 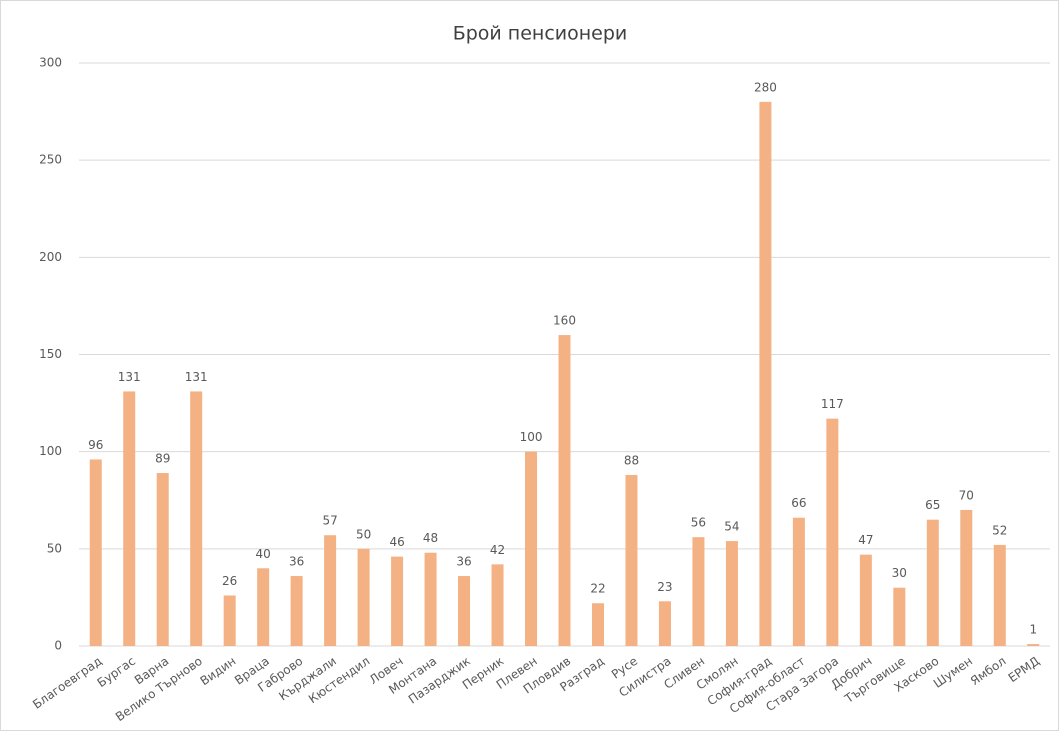 I want to click on data-label: 70, so click(x=966, y=495).